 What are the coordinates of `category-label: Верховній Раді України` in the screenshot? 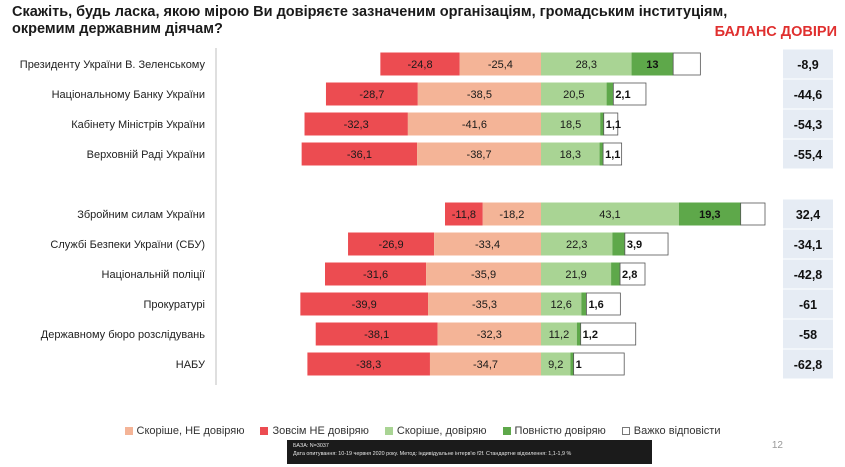 It's located at (146, 155).